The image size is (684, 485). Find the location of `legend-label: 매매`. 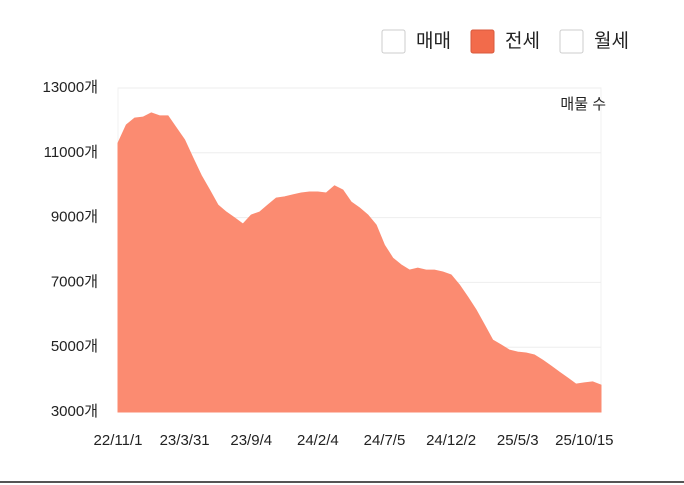

legend-label: 매매 is located at coordinates (433, 41).